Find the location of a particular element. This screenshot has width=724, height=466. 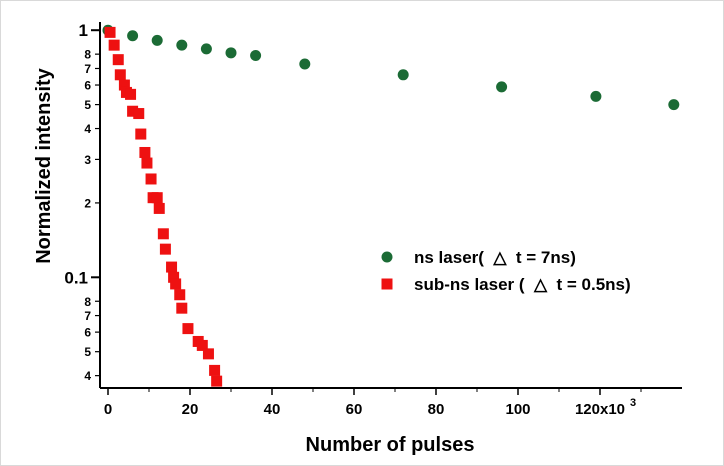

x-tick-label: 40 is located at coordinates (272, 409).